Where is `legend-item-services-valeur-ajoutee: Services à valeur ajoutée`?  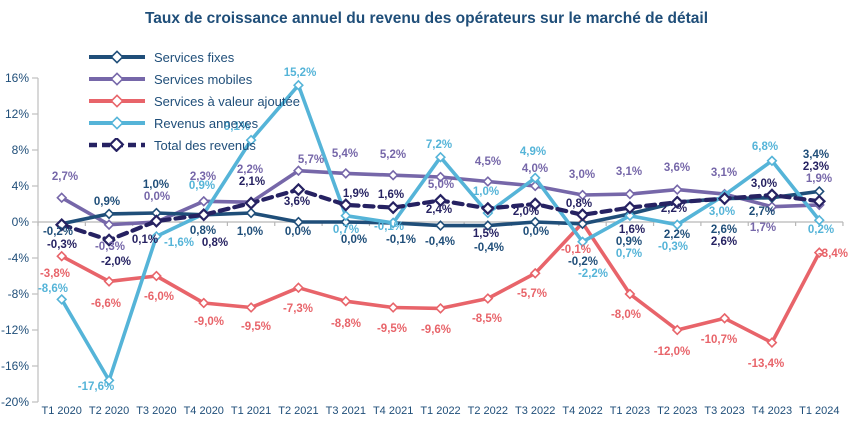 legend-item-services-valeur-ajoutee: Services à valeur ajoutée is located at coordinates (194, 101).